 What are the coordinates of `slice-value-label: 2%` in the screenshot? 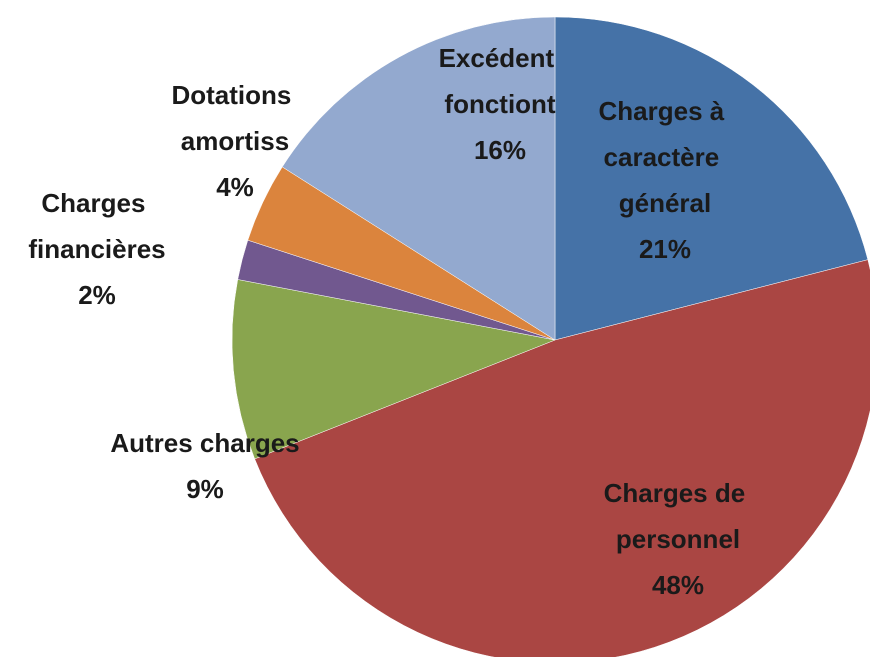 It's located at (97, 295).